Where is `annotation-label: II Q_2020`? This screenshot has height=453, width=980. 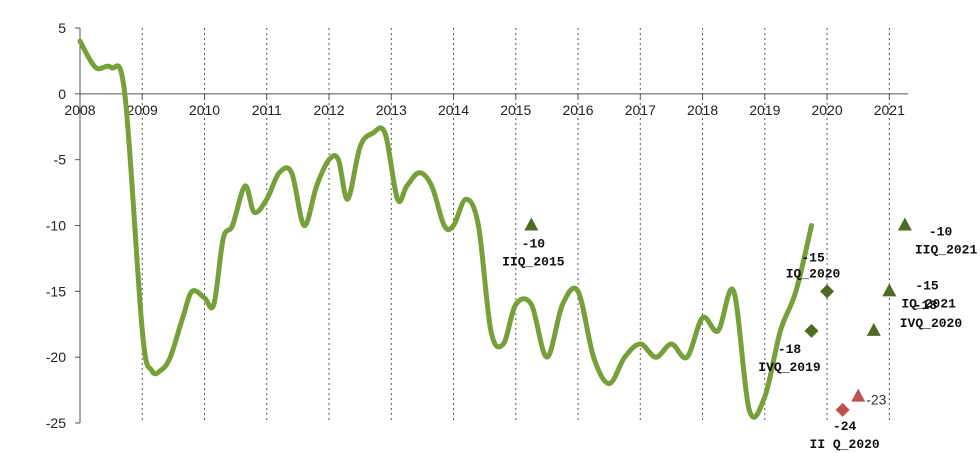 annotation-label: II Q_2020 is located at coordinates (845, 444).